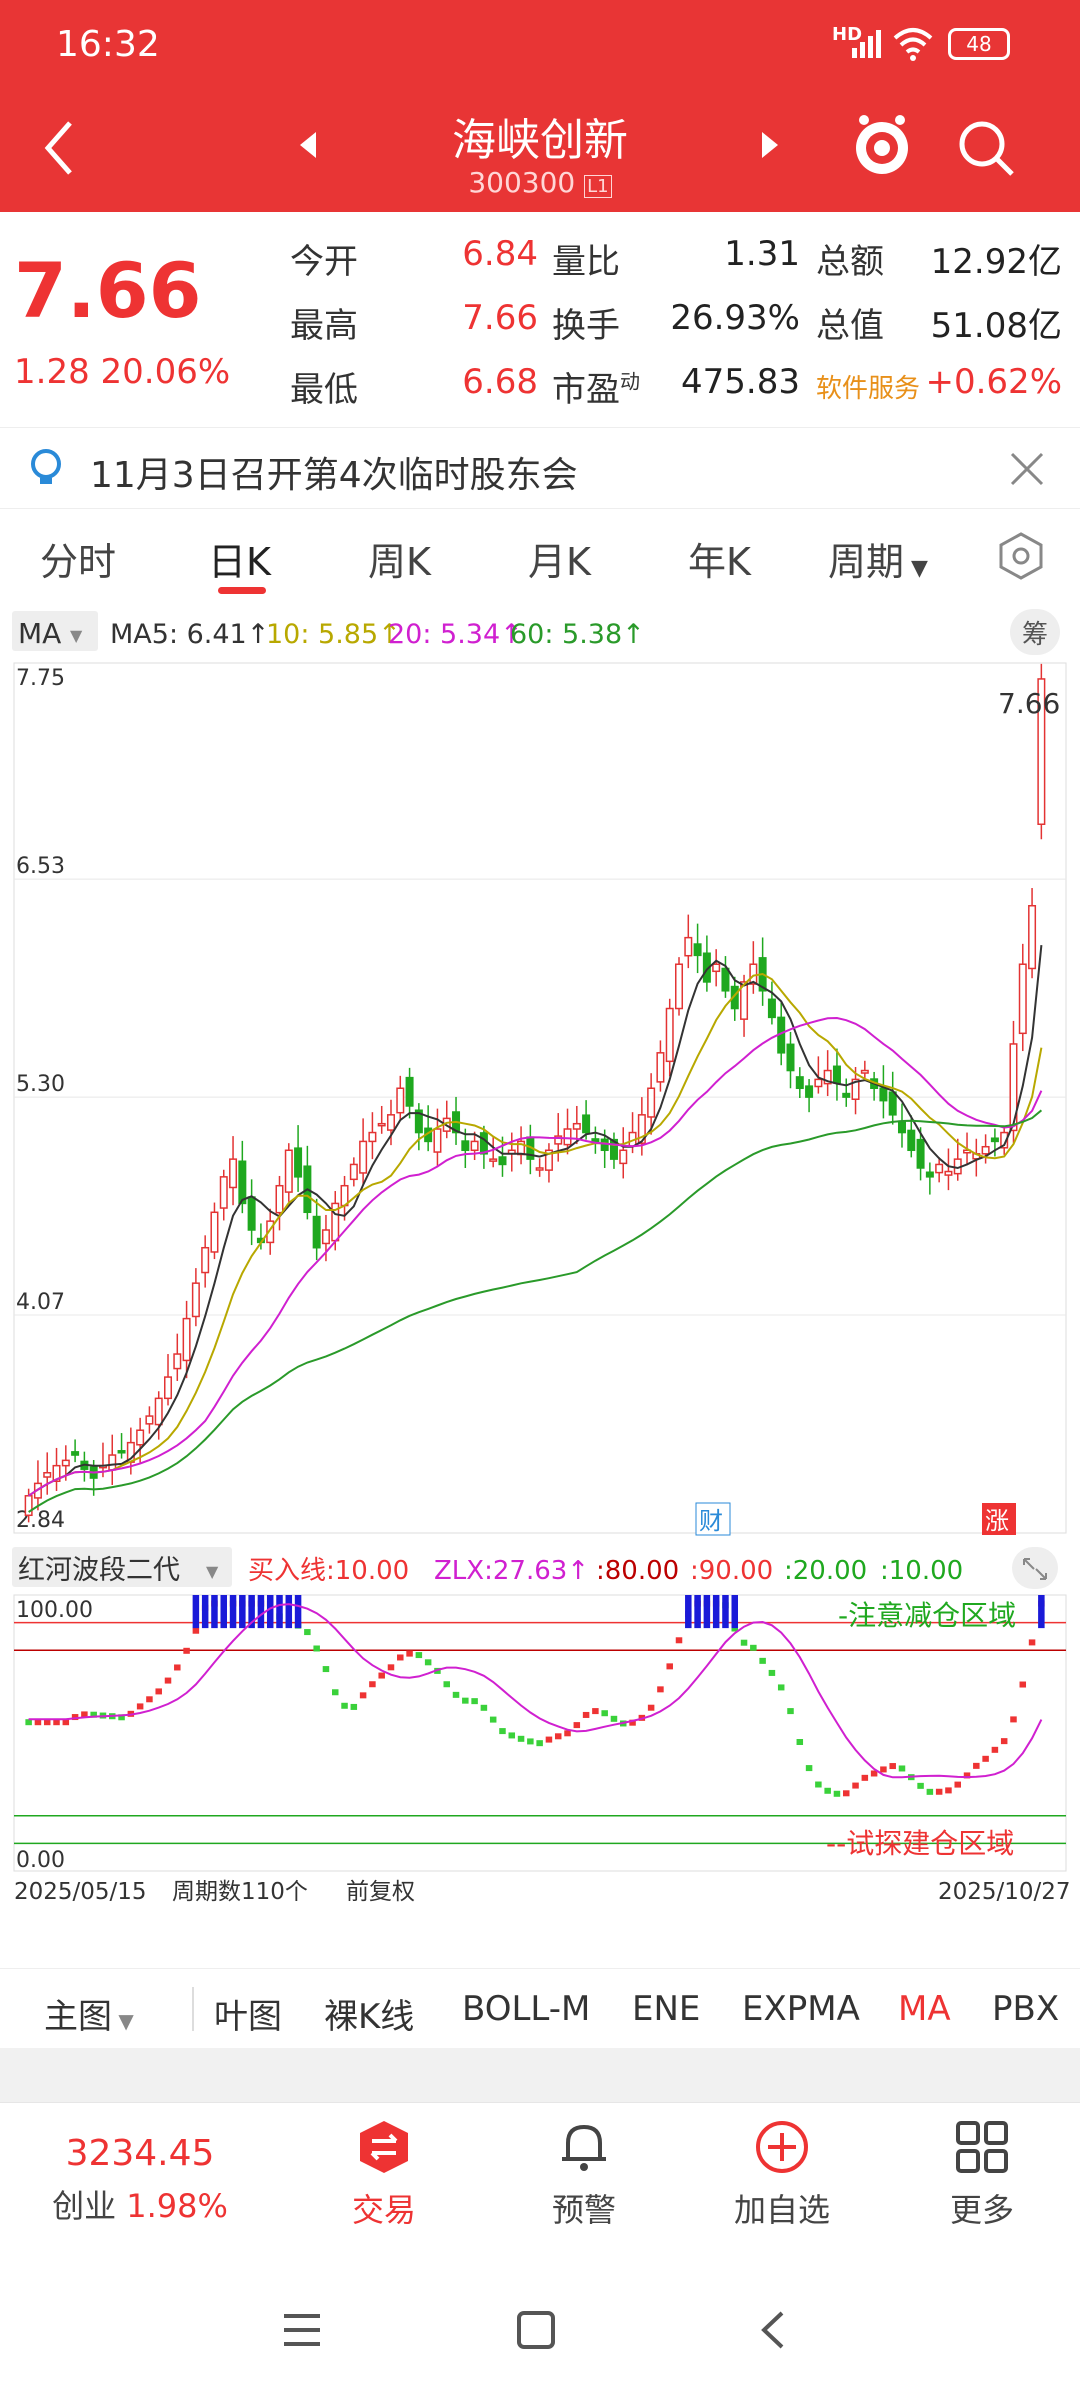 The width and height of the screenshot is (1080, 2400). What do you see at coordinates (735, 318) in the screenshot?
I see `quote-value: 26.93%` at bounding box center [735, 318].